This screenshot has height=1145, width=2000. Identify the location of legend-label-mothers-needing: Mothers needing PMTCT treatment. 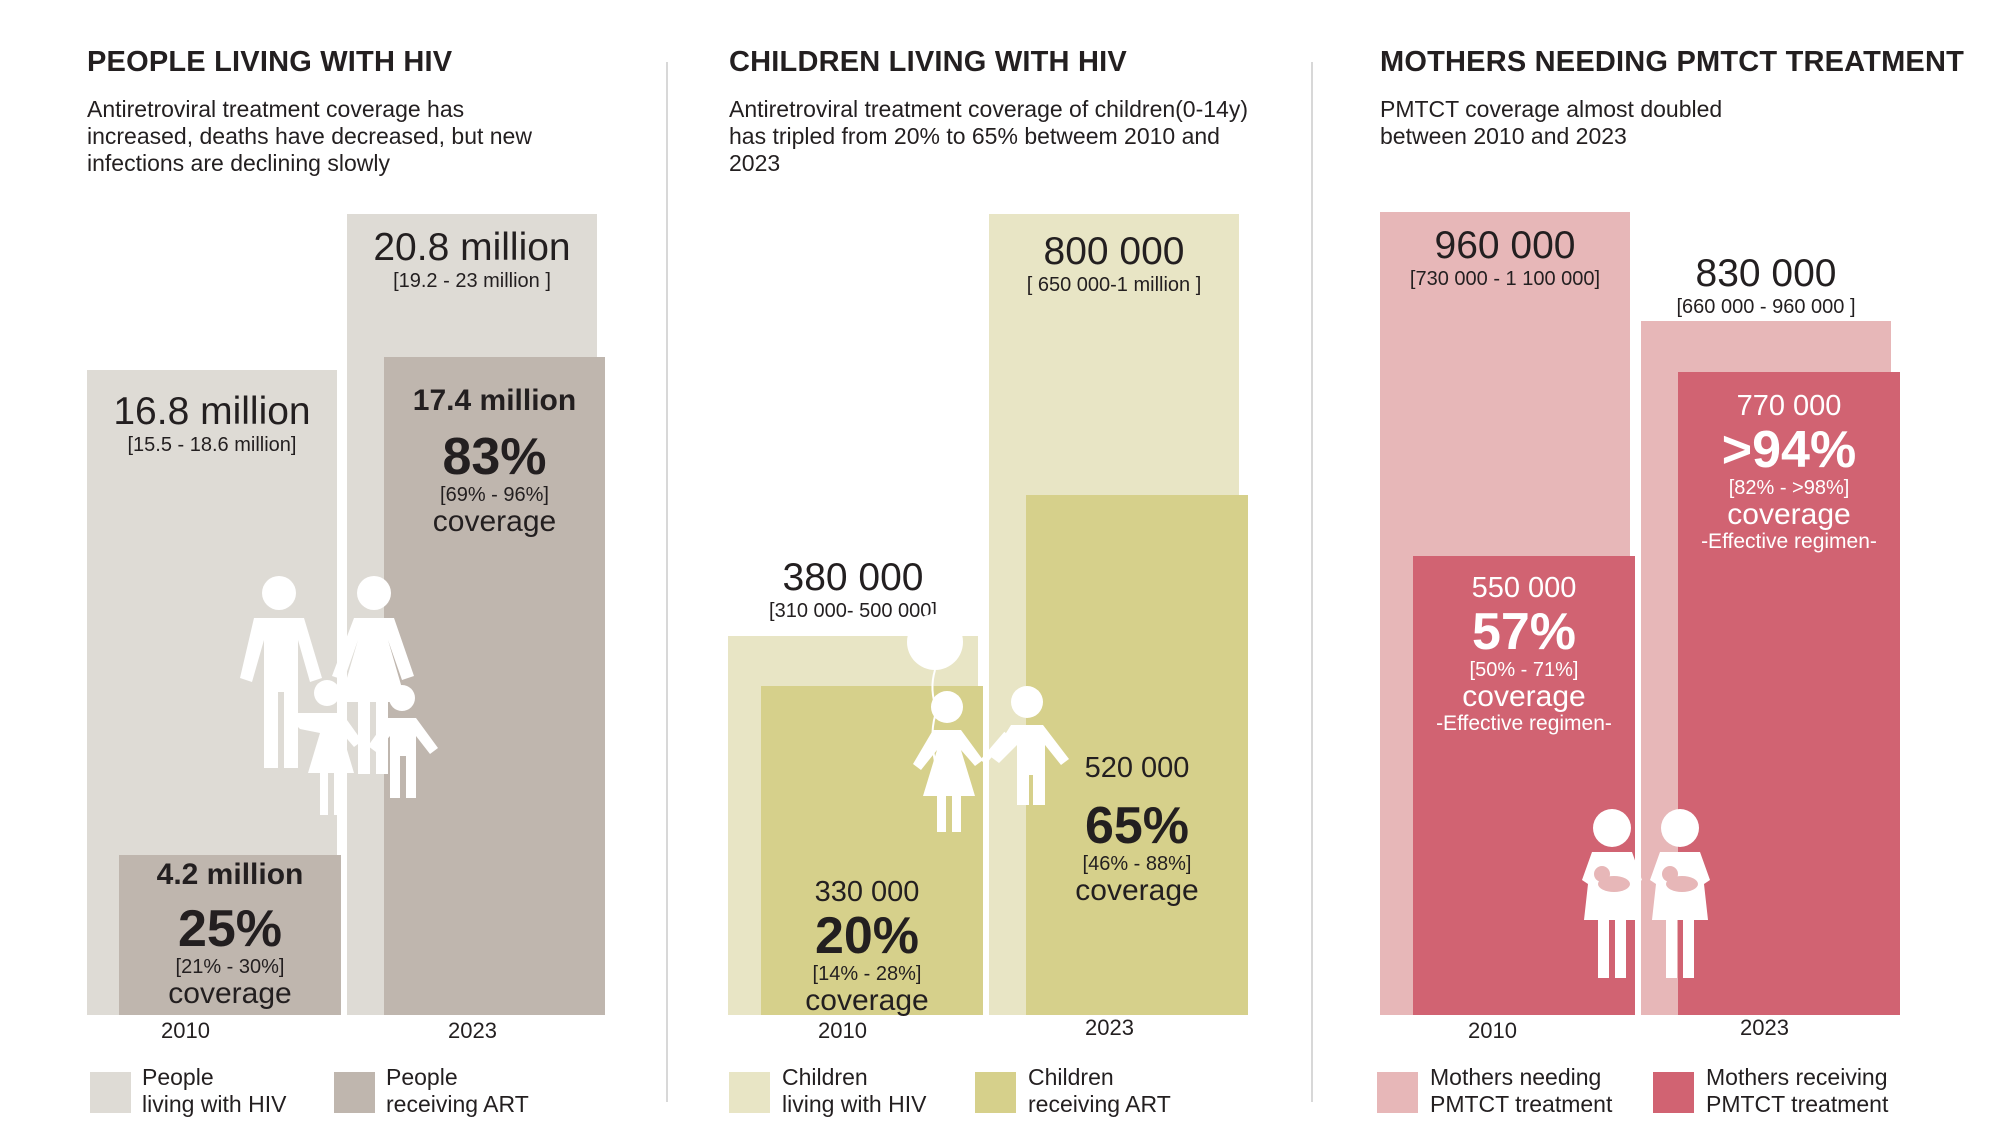
(1521, 1091).